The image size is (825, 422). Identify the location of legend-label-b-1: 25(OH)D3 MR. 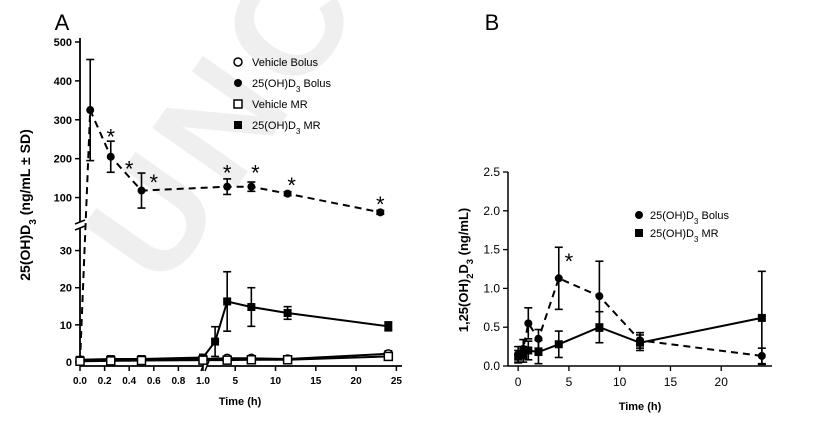
(684, 236).